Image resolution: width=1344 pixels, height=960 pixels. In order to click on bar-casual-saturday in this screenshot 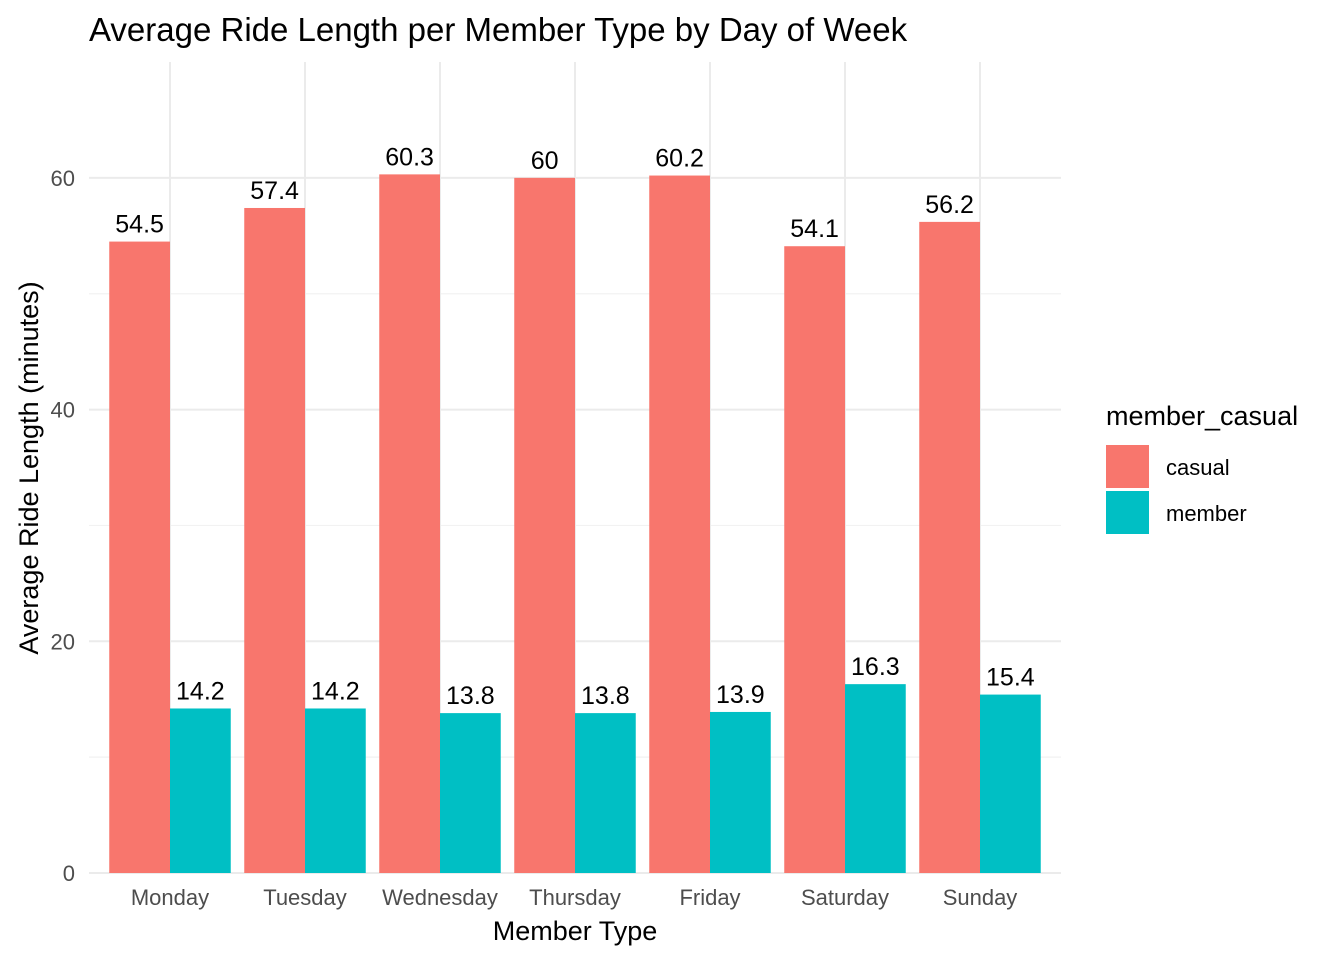, I will do `click(814, 559)`.